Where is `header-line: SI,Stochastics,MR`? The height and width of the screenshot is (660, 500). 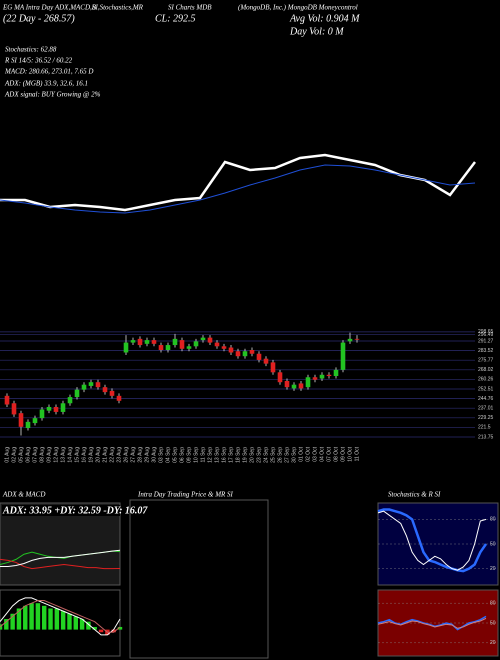
header-line: SI,Stochastics,MR is located at coordinates (118, 8).